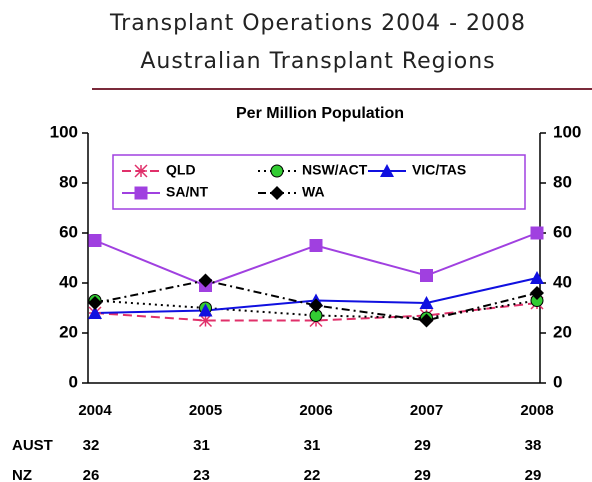  What do you see at coordinates (181, 170) in the screenshot?
I see `legend-label: QLD` at bounding box center [181, 170].